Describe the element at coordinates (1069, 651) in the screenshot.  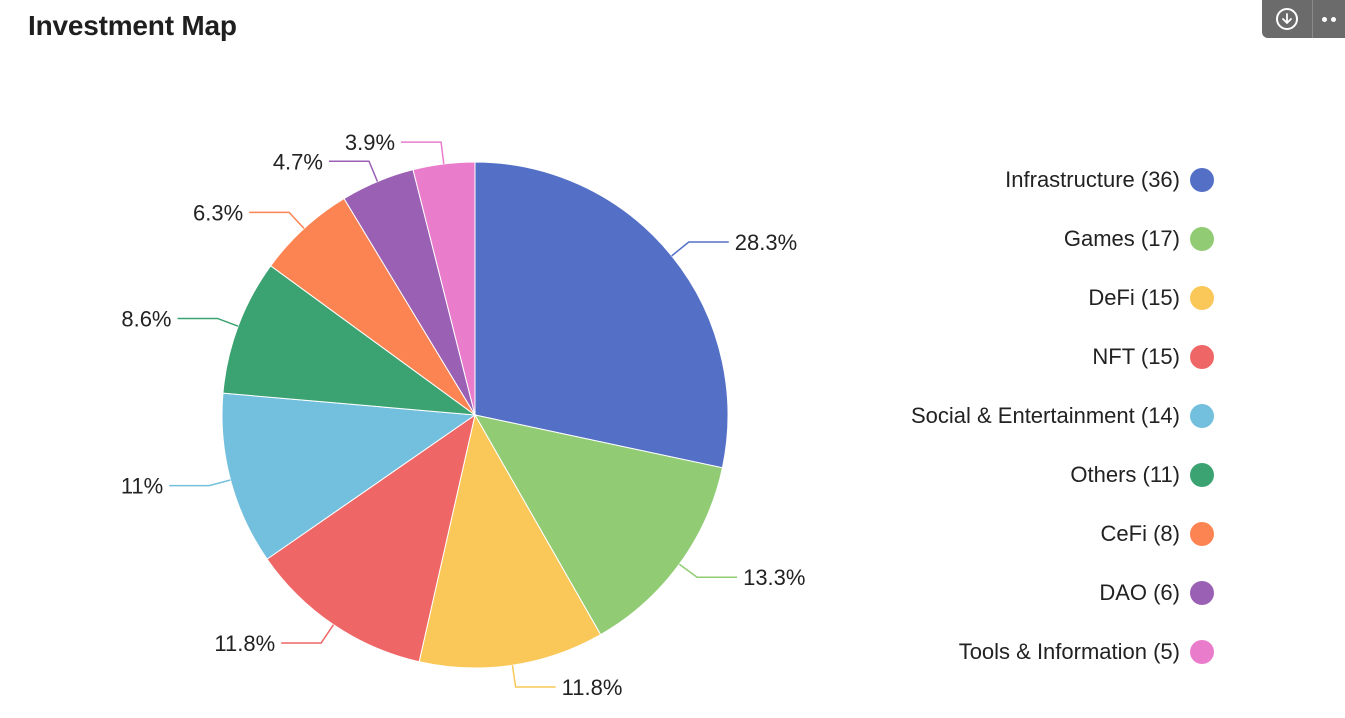
I see `legend-label: Tools & Information (5)` at that location.